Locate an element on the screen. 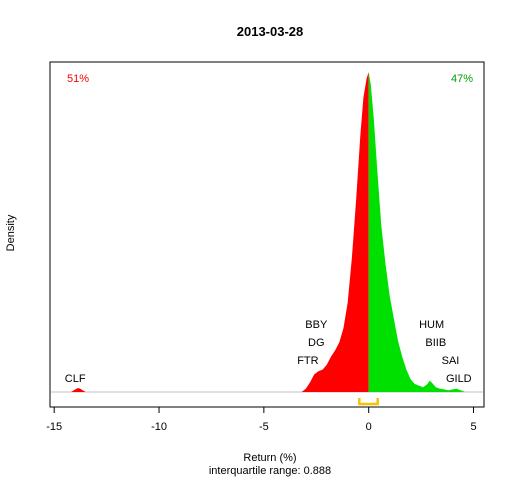  x-axis: -15 -10 -5 0 5 is located at coordinates (261, 419).